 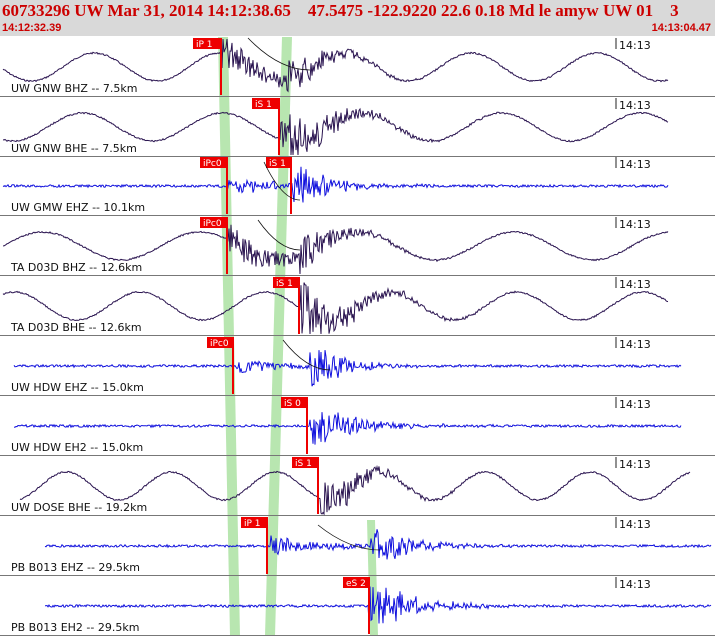 What do you see at coordinates (74, 148) in the screenshot?
I see `station-label: UW GNW BHE -- 7.5km` at bounding box center [74, 148].